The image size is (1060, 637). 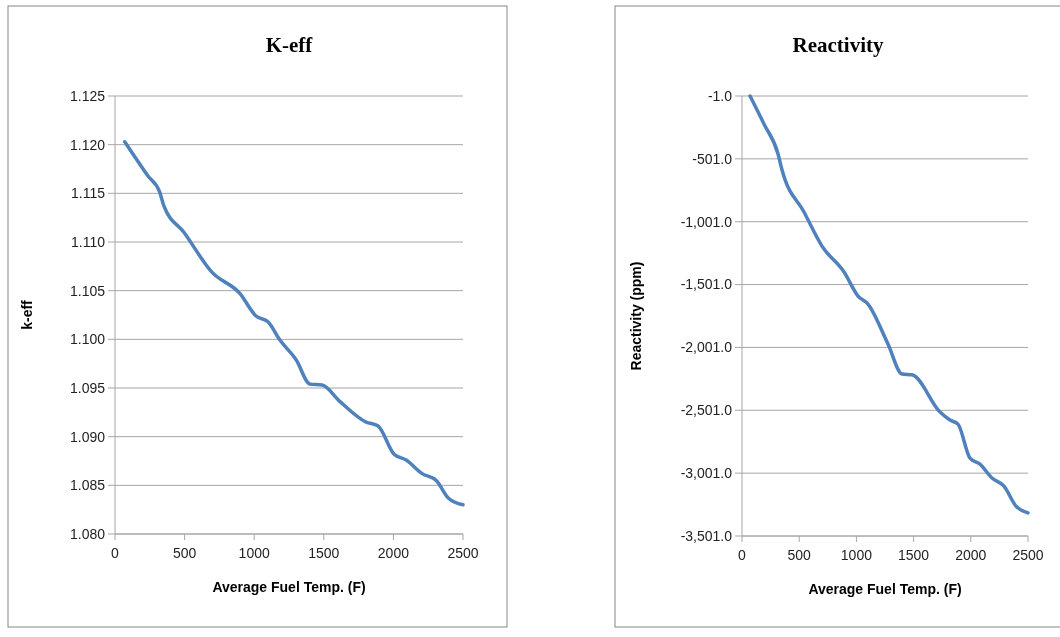 I want to click on y-tick-label: -1,501.0, so click(x=706, y=284).